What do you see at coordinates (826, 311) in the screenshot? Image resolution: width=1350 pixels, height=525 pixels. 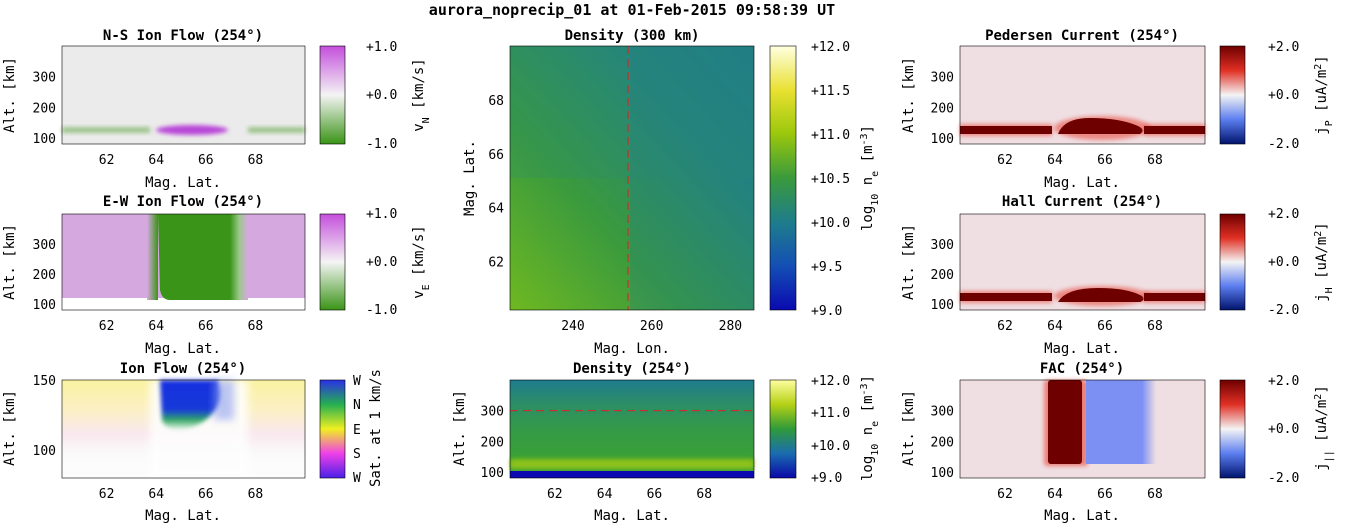 I see `density-300-cb-tick: +9.0` at bounding box center [826, 311].